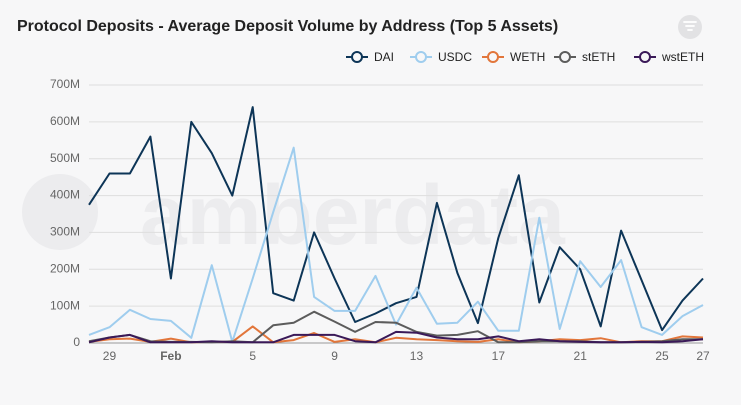 The height and width of the screenshot is (405, 741). What do you see at coordinates (598, 57) in the screenshot?
I see `legend-label: stETH` at bounding box center [598, 57].